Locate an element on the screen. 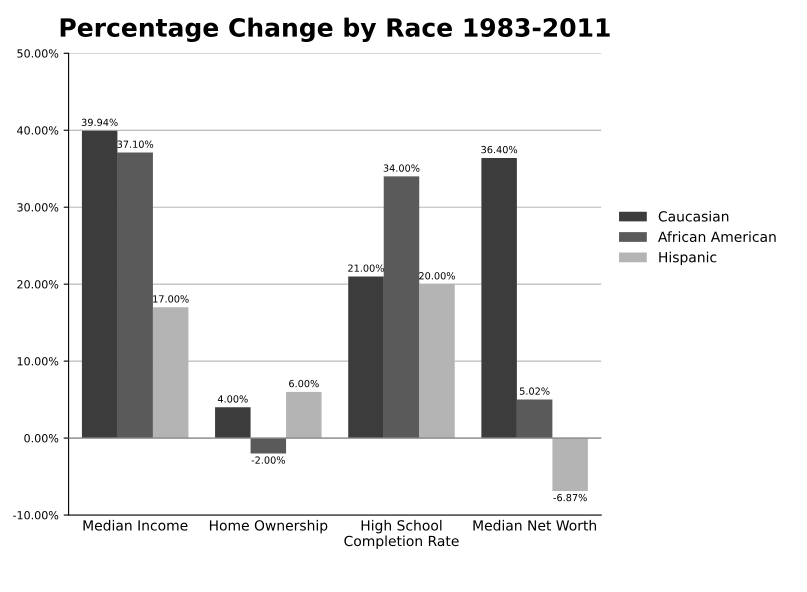 The image size is (807, 592). data-label: 4.00% is located at coordinates (233, 399).